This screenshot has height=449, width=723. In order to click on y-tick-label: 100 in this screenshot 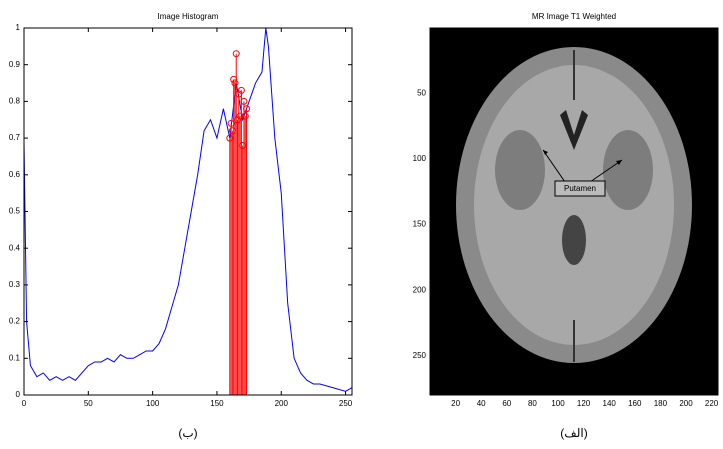, I will do `click(420, 158)`.